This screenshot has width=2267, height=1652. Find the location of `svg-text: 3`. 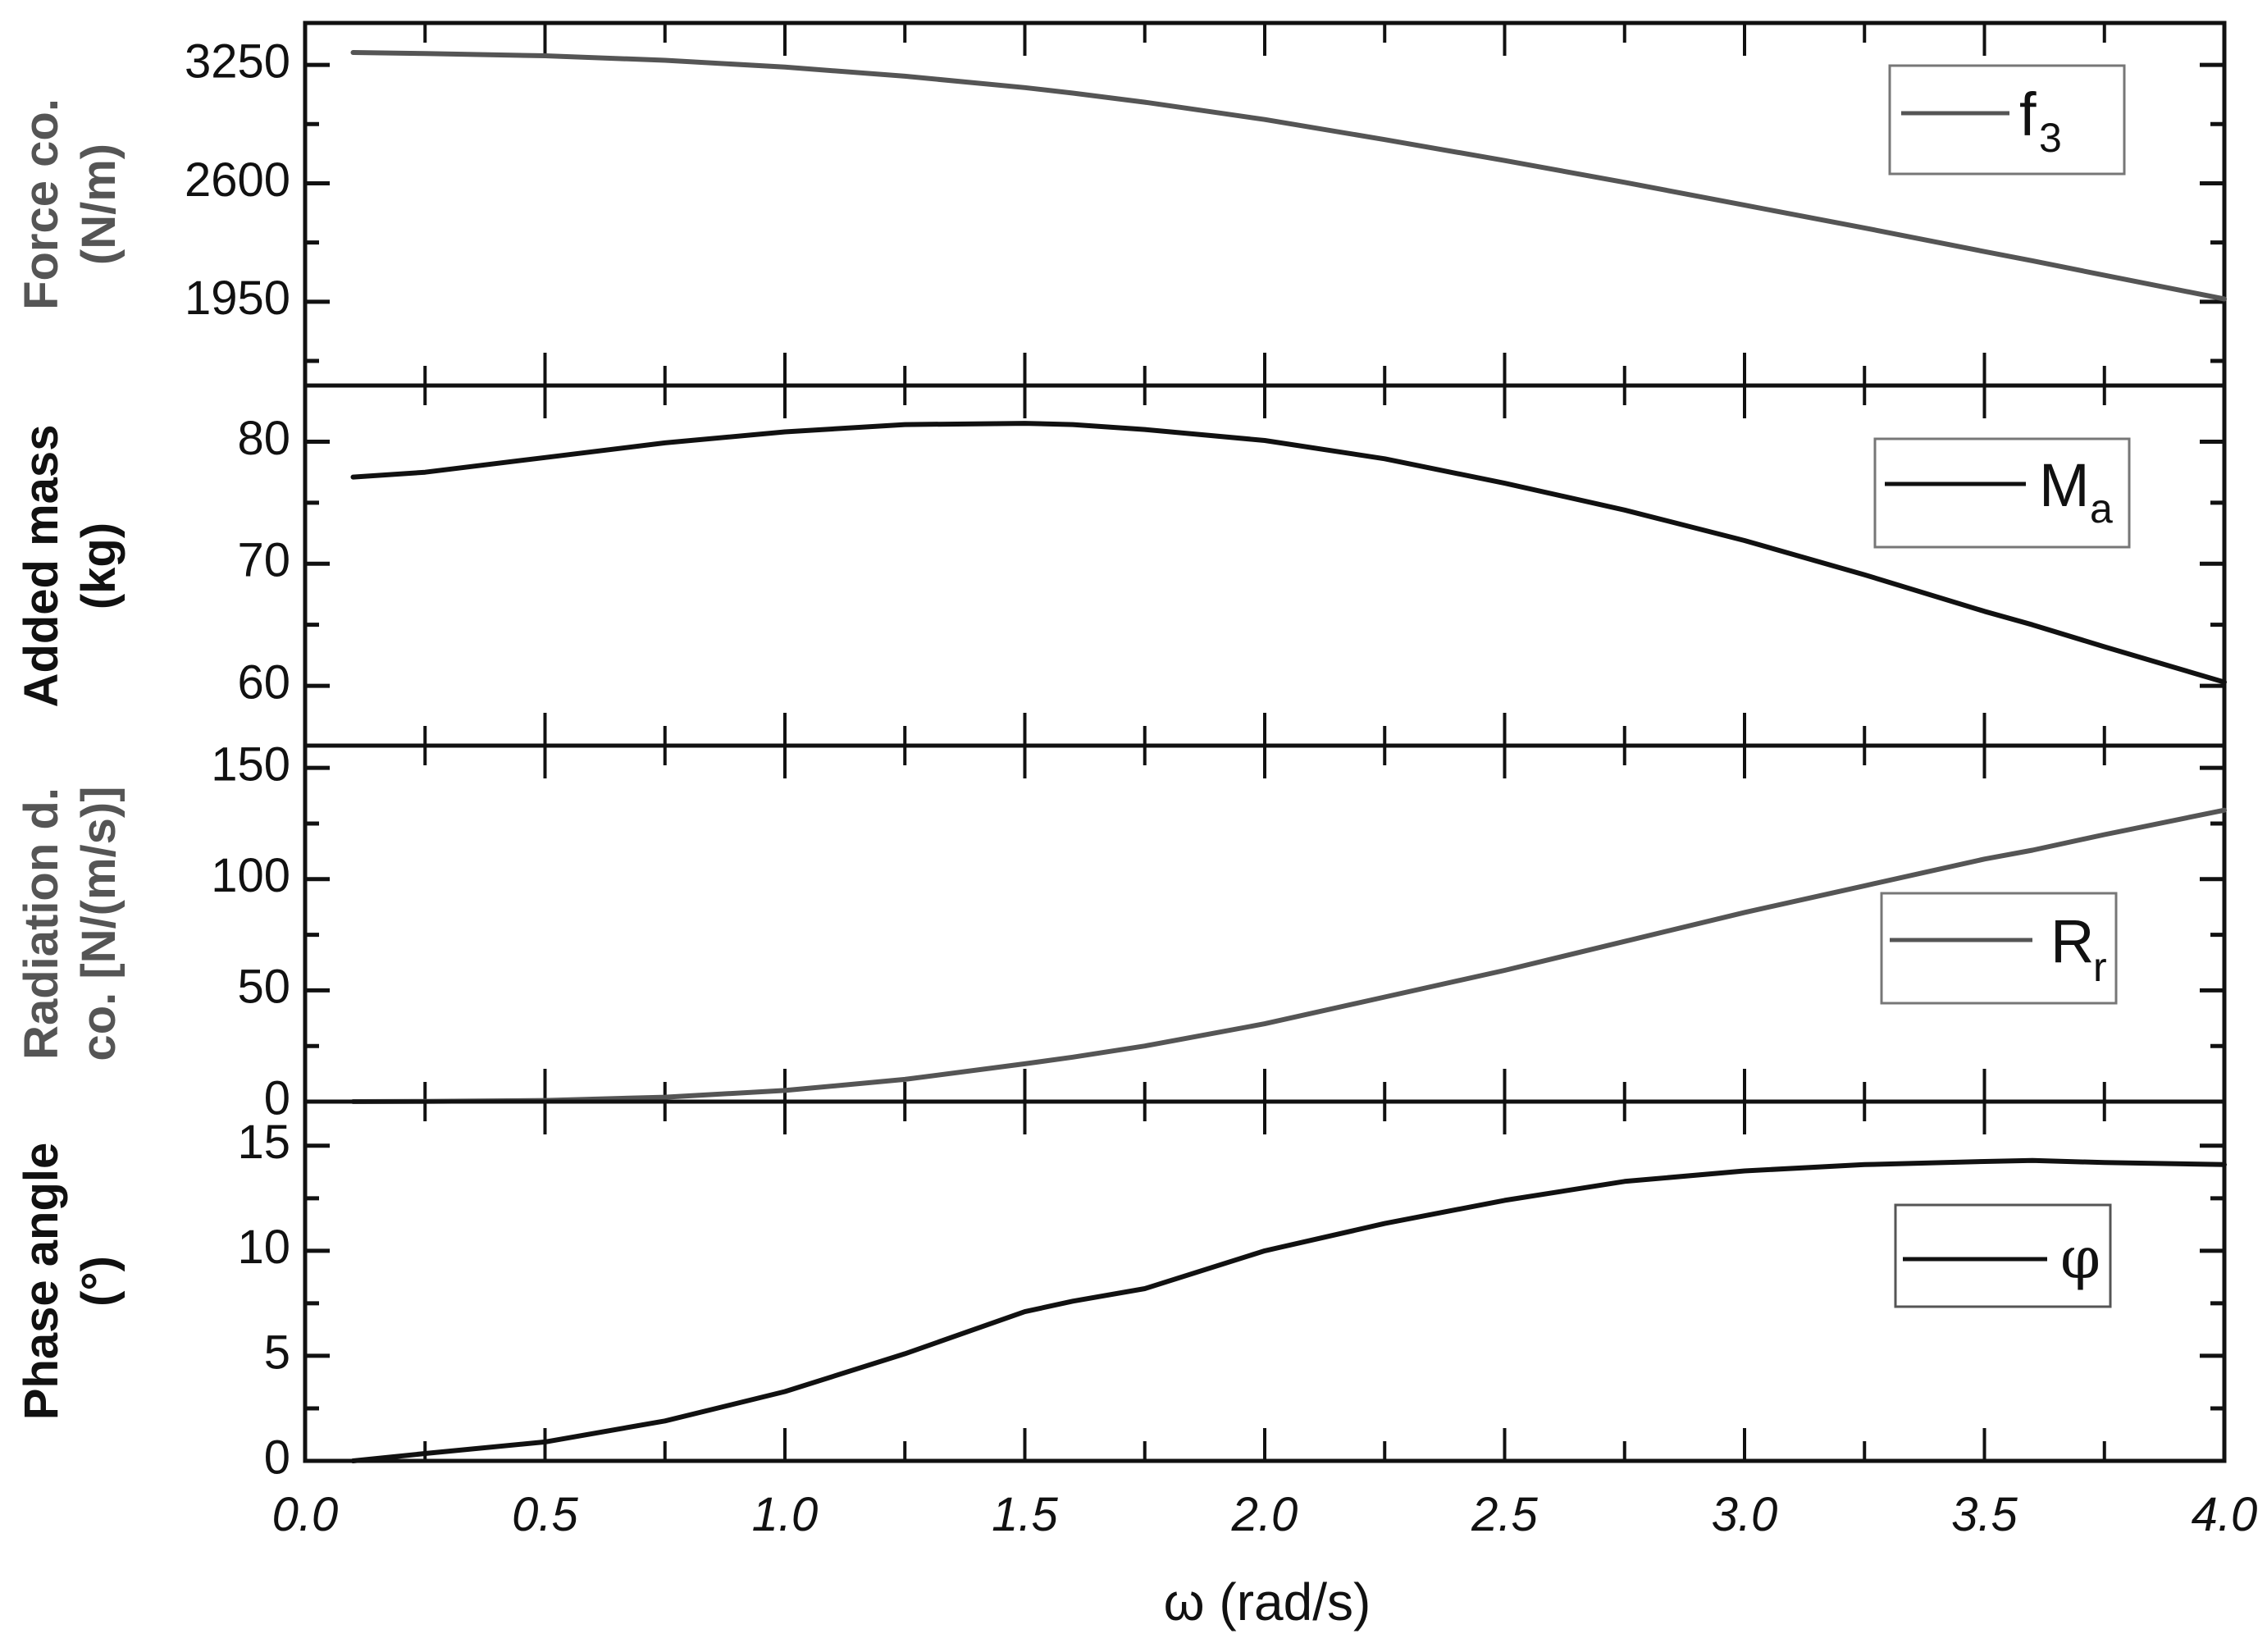

svg-text: 3 is located at coordinates (2051, 138).